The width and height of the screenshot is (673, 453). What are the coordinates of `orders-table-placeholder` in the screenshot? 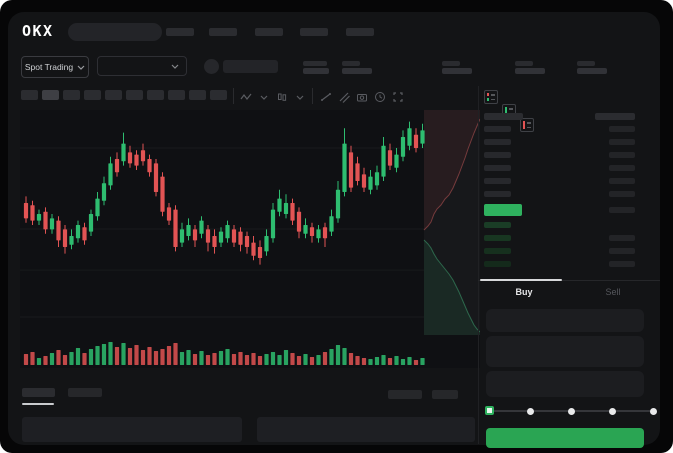 It's located at (132, 429).